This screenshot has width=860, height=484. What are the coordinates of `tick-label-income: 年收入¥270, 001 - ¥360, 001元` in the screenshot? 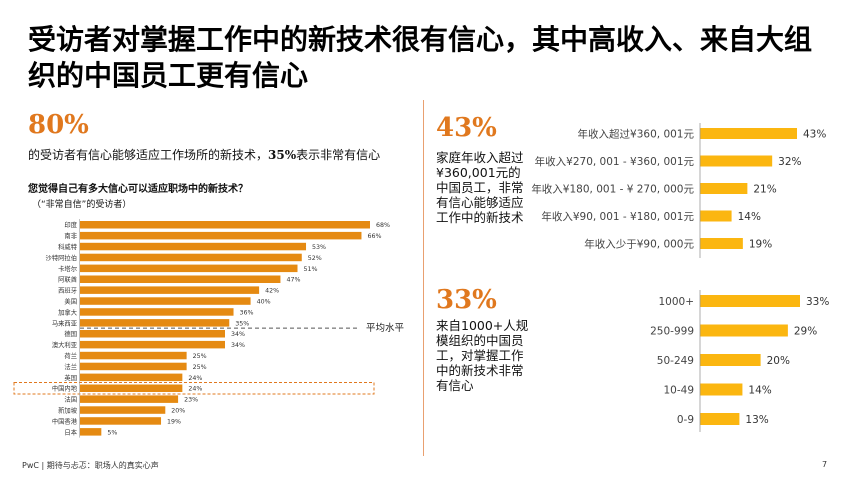 It's located at (615, 161).